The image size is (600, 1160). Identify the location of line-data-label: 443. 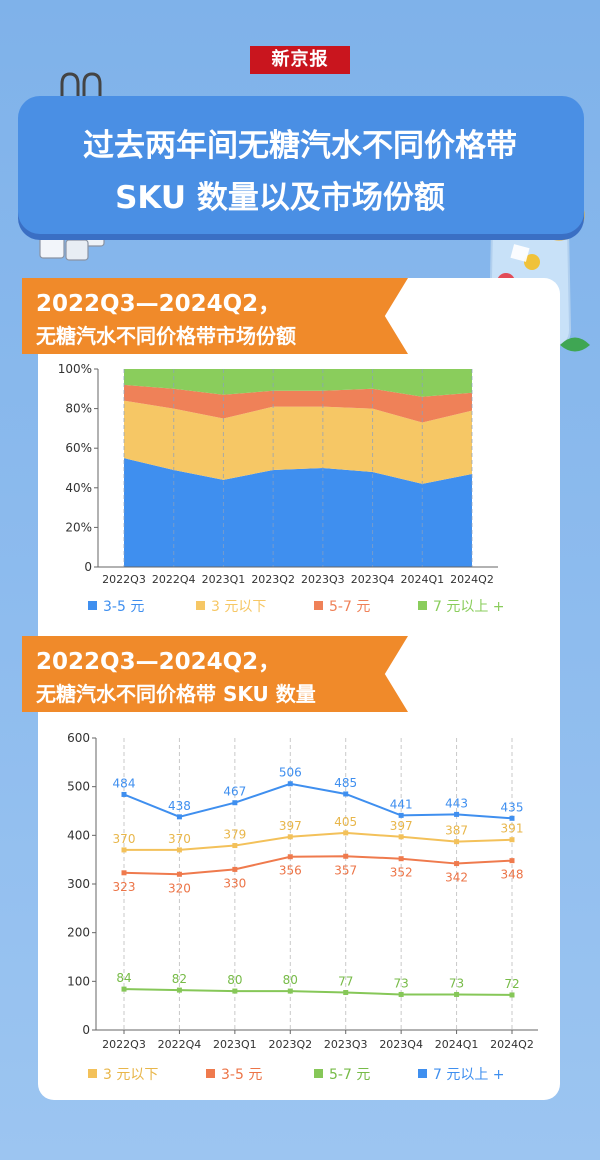
(456, 803).